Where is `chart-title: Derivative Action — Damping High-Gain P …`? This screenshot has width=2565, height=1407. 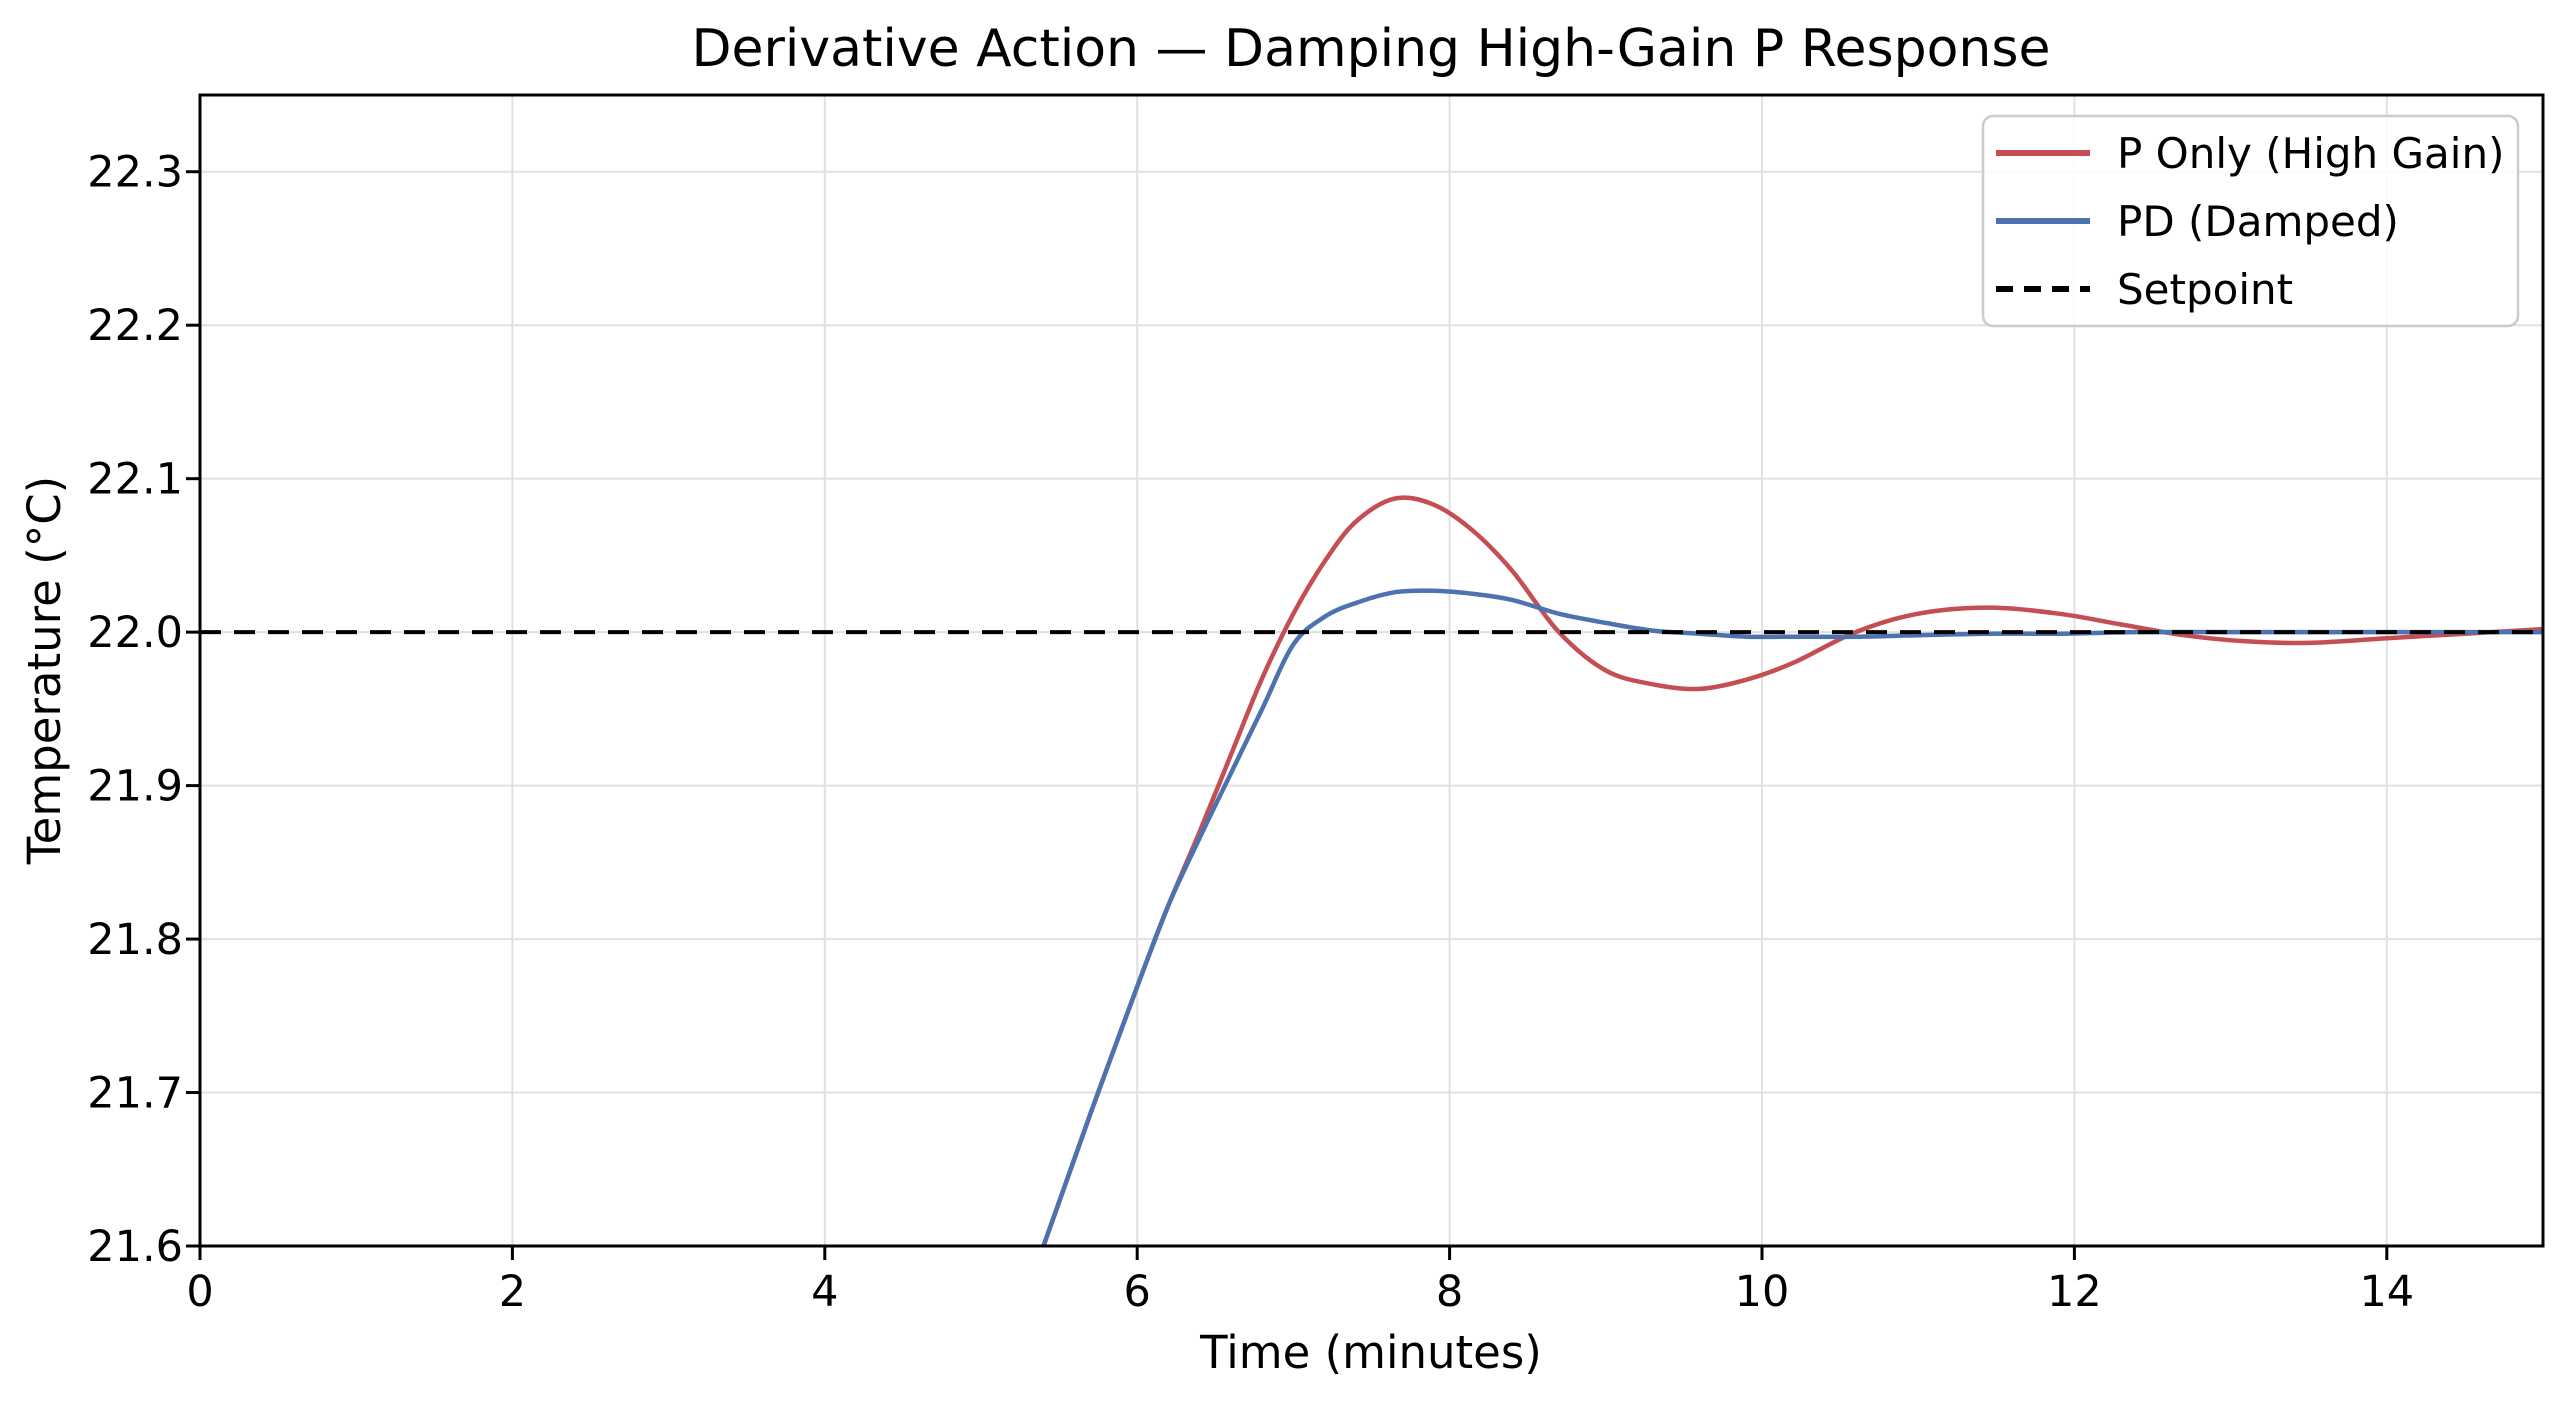 chart-title: Derivative Action — Damping High-Gain P … is located at coordinates (1371, 49).